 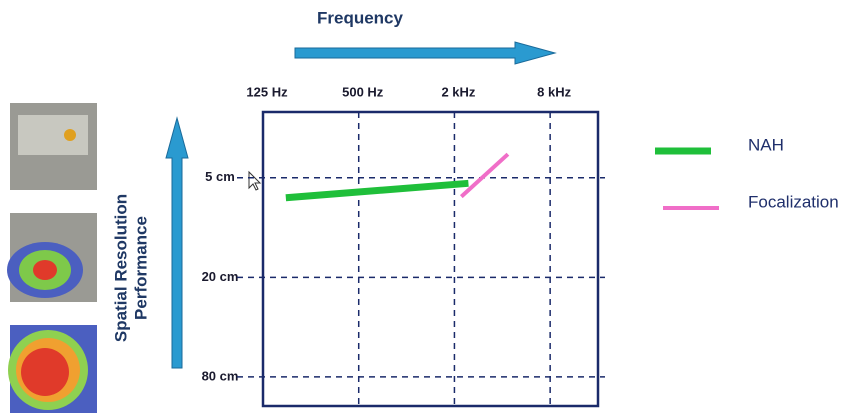 I want to click on x-tick-label: 500 Hz, so click(x=363, y=91).